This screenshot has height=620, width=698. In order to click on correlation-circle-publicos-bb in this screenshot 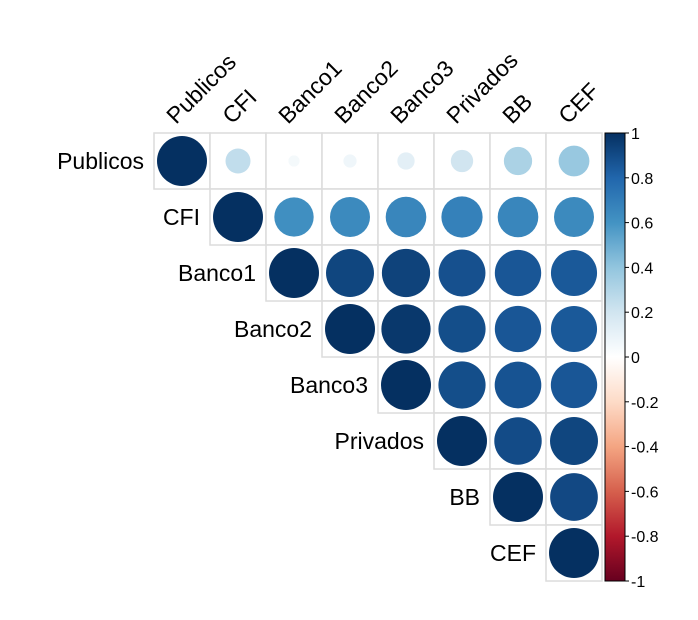, I will do `click(518, 161)`.